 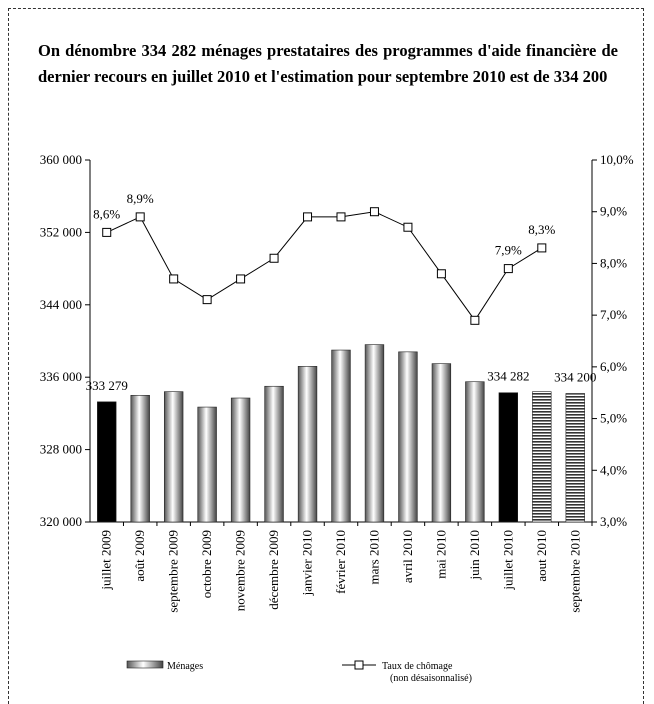 I want to click on data-label: 8,3%, so click(x=541, y=229).